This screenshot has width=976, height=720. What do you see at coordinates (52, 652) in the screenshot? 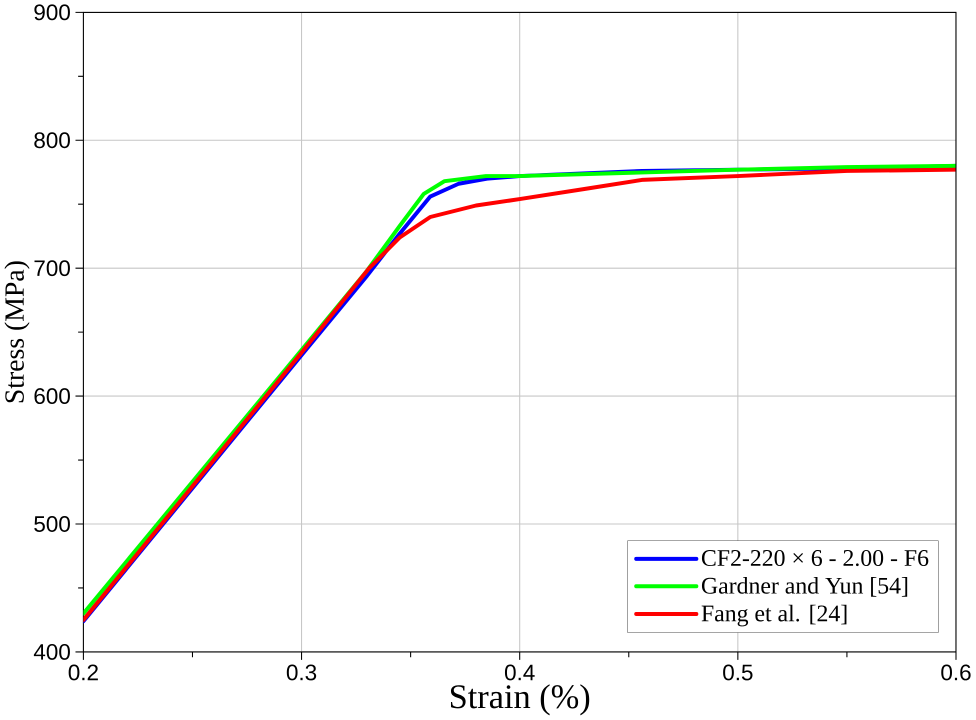
I see `y-tick-label: 400` at bounding box center [52, 652].